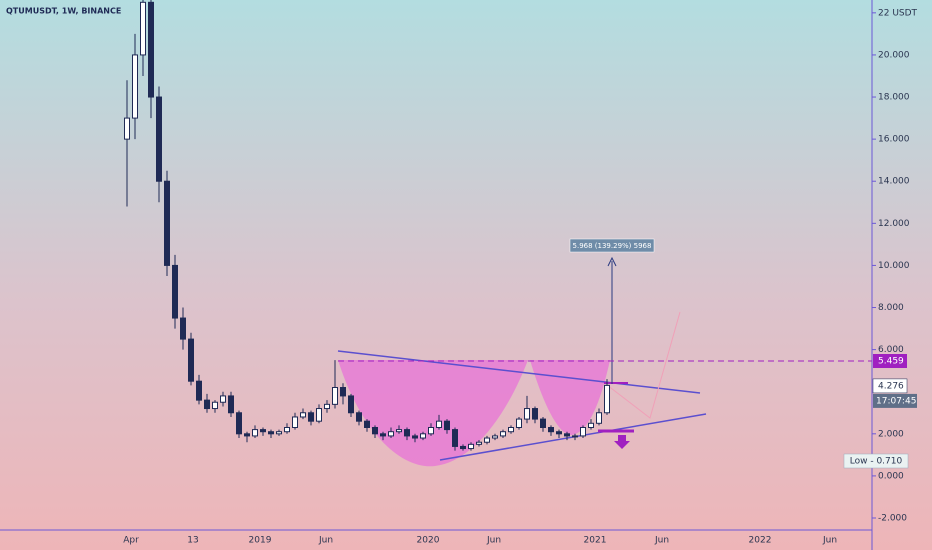 The width and height of the screenshot is (932, 550). Describe the element at coordinates (612, 261) in the screenshot. I see `measure-arrowhead` at that location.